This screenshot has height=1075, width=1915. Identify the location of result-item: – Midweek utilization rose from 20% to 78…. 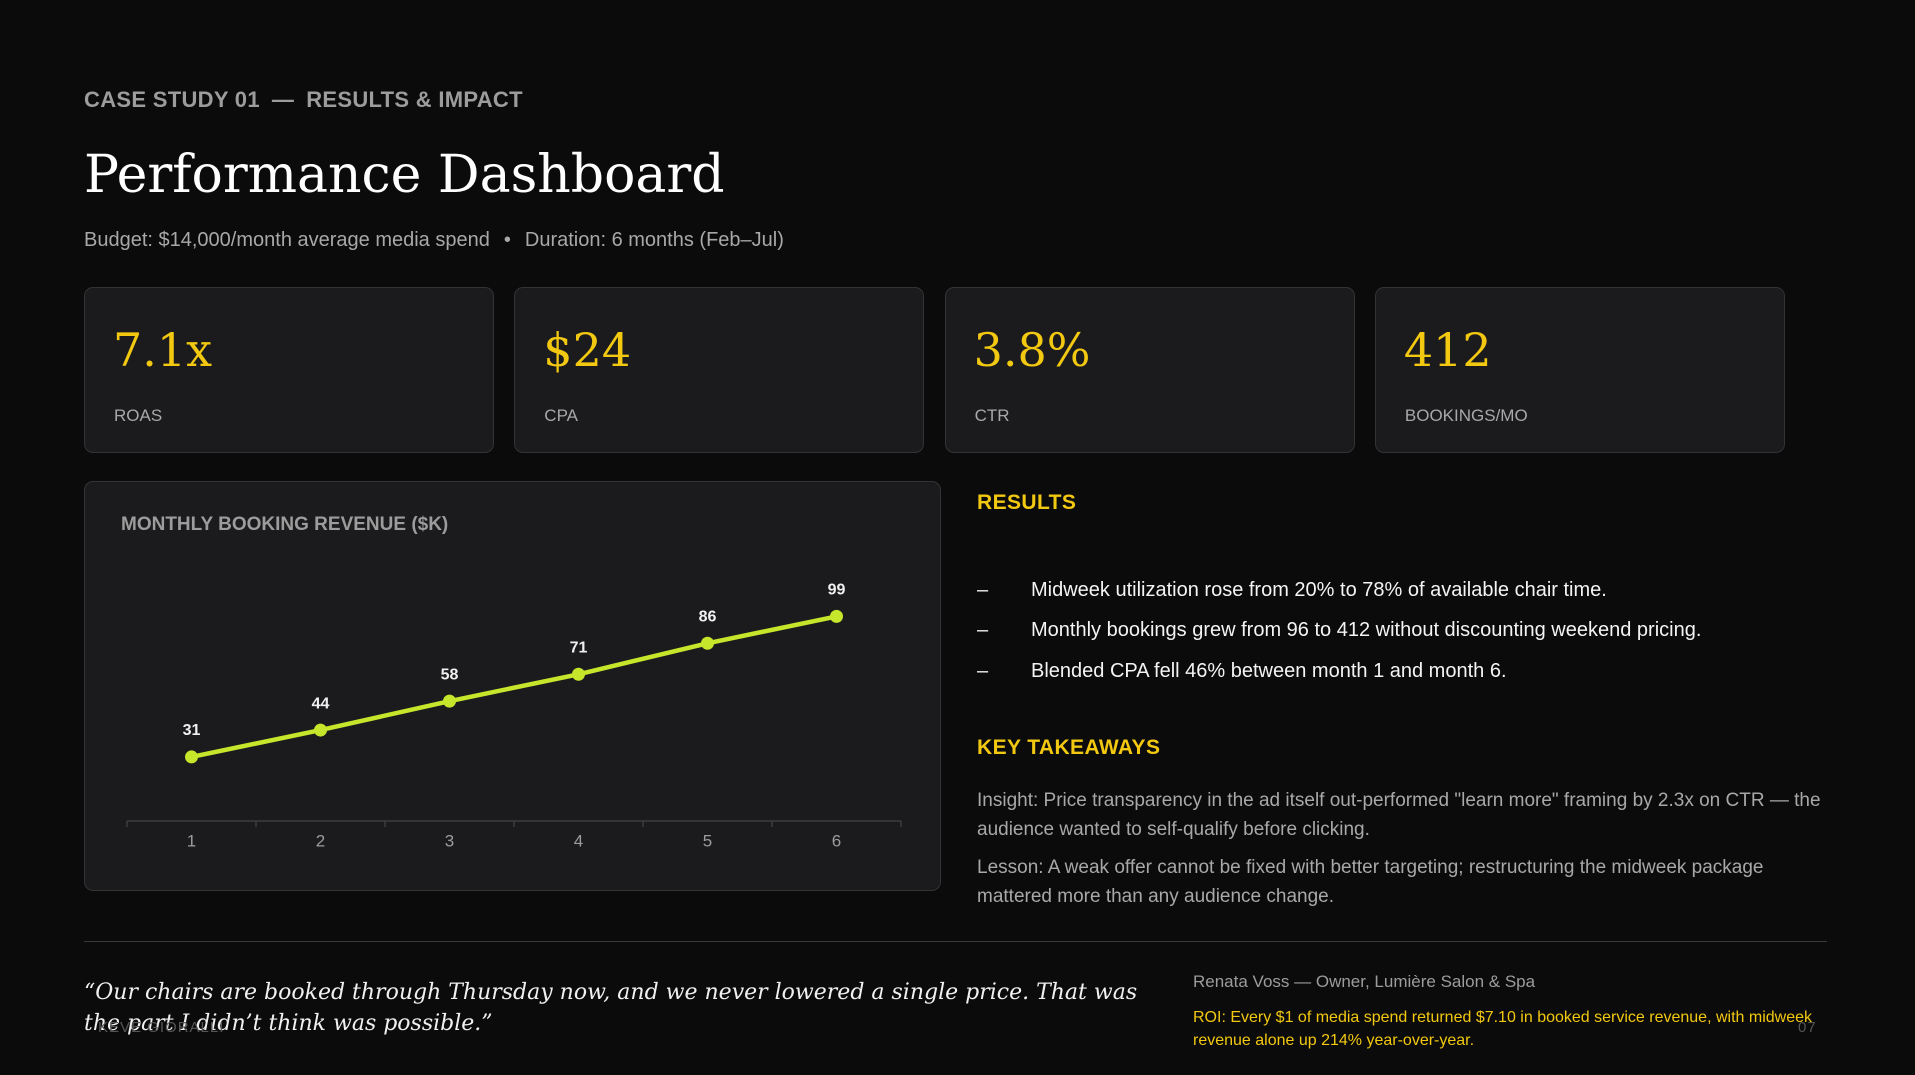
(1292, 590).